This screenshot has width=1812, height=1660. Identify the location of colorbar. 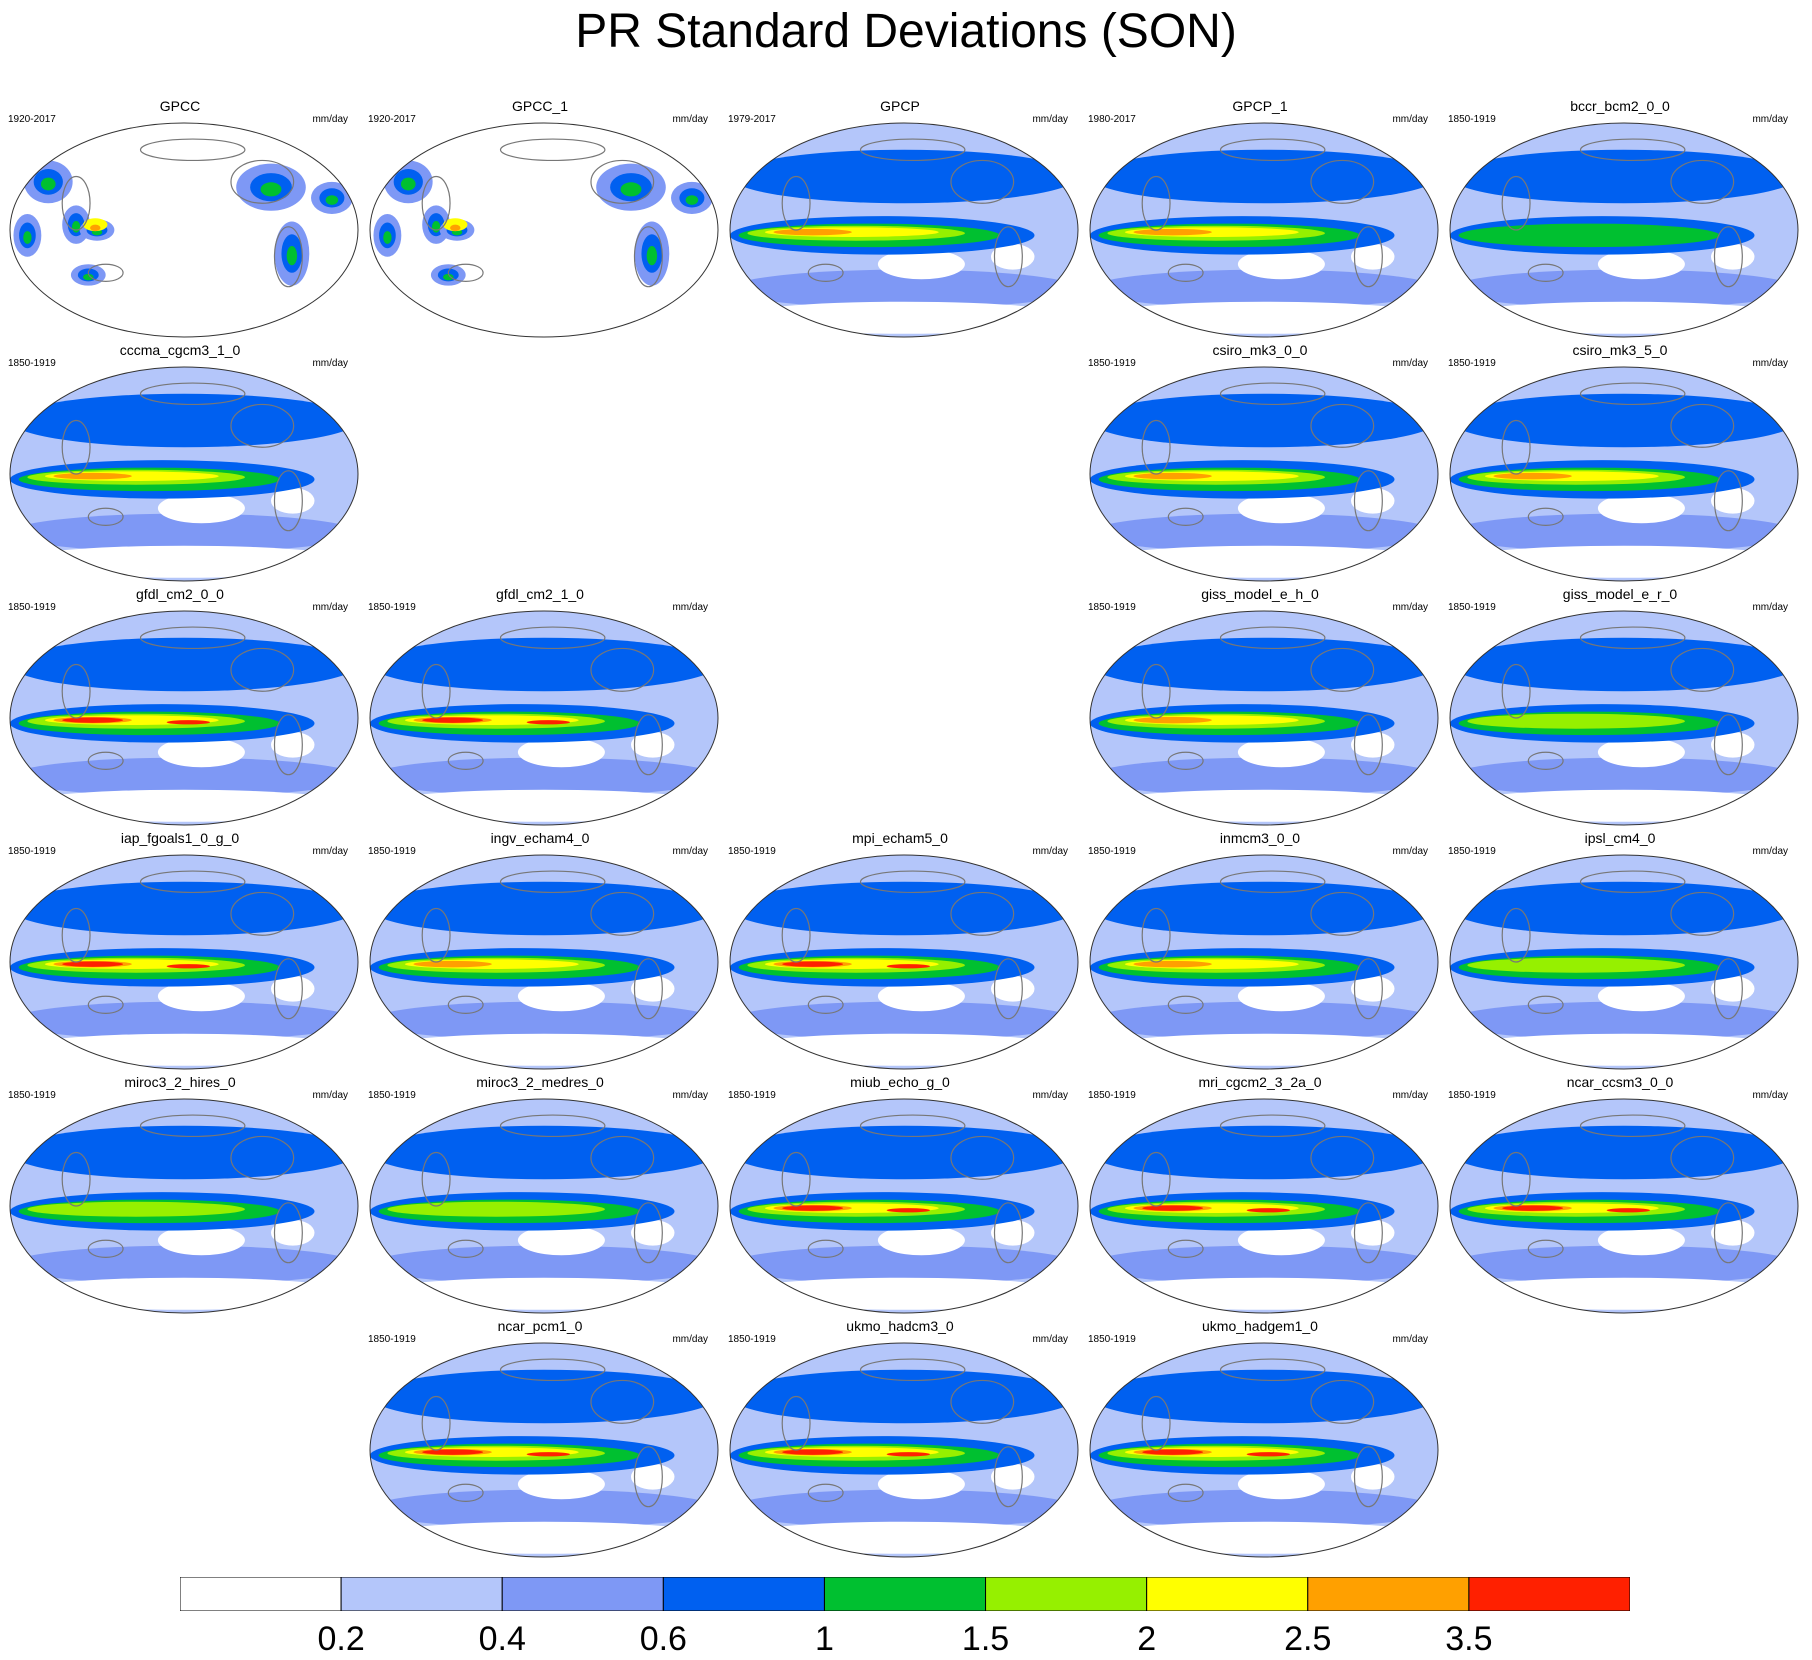
(905, 1594).